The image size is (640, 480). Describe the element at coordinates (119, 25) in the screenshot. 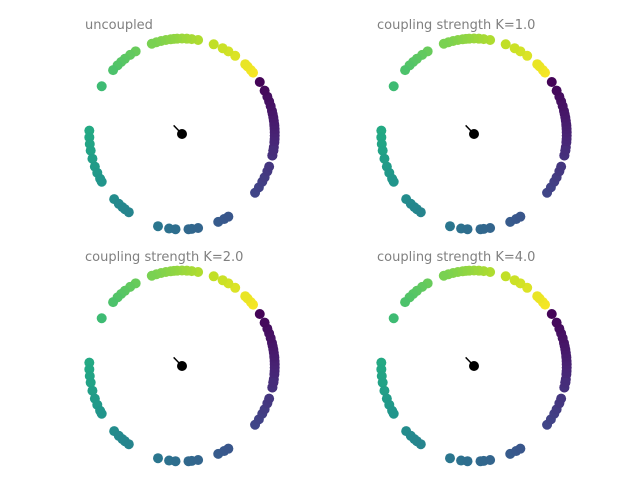

I see `panel-title: uncoupled` at that location.